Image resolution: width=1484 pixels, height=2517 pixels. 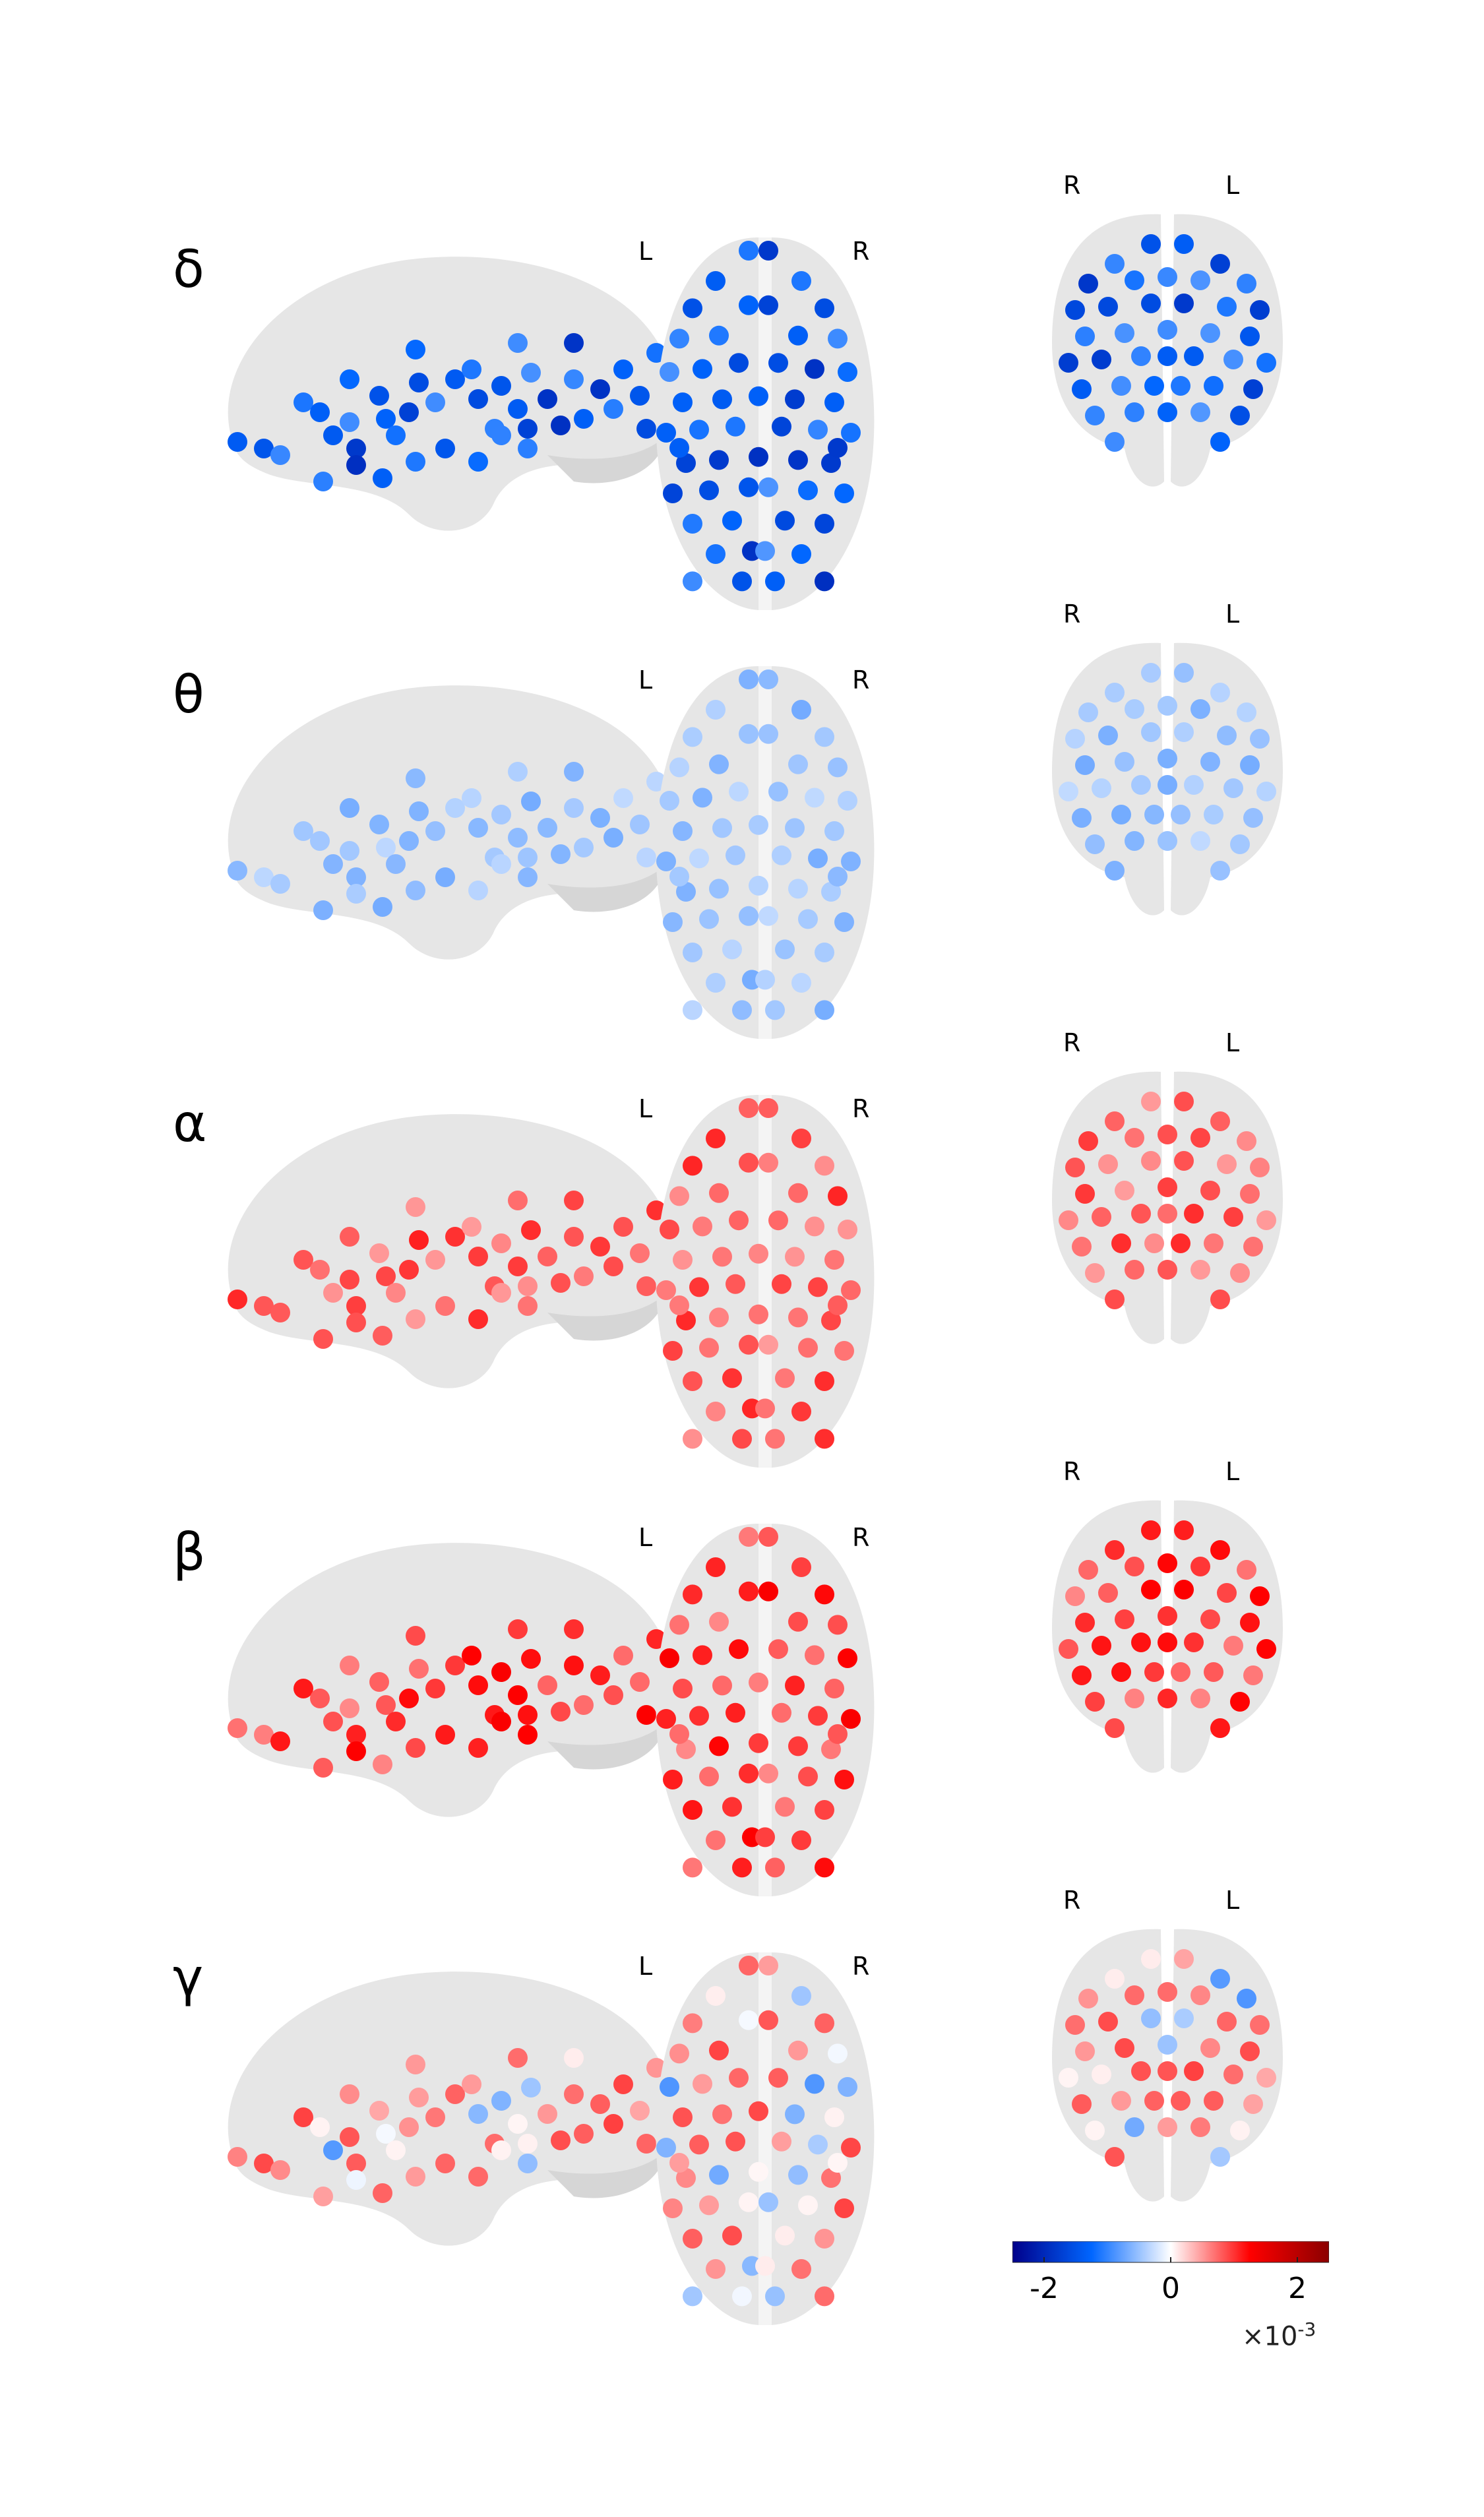 I want to click on cerebellum-shade, so click(x=606, y=1746).